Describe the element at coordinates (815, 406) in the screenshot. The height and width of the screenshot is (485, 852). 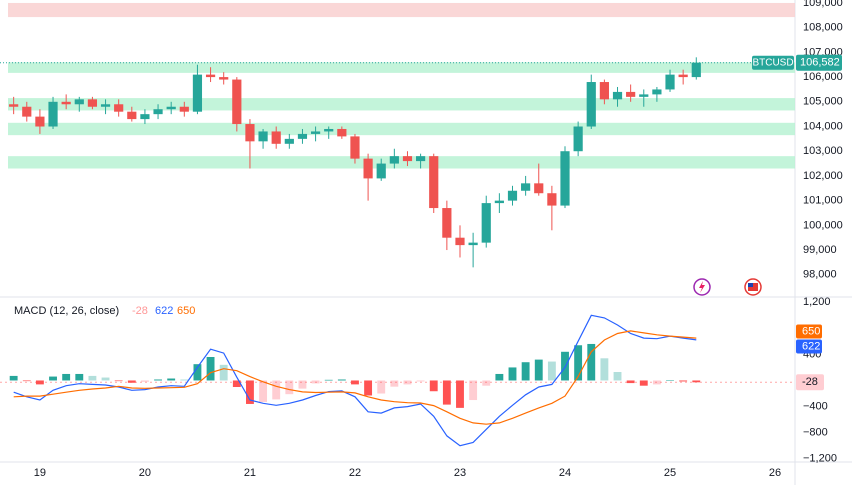
I see `y-tick-label: −400` at that location.